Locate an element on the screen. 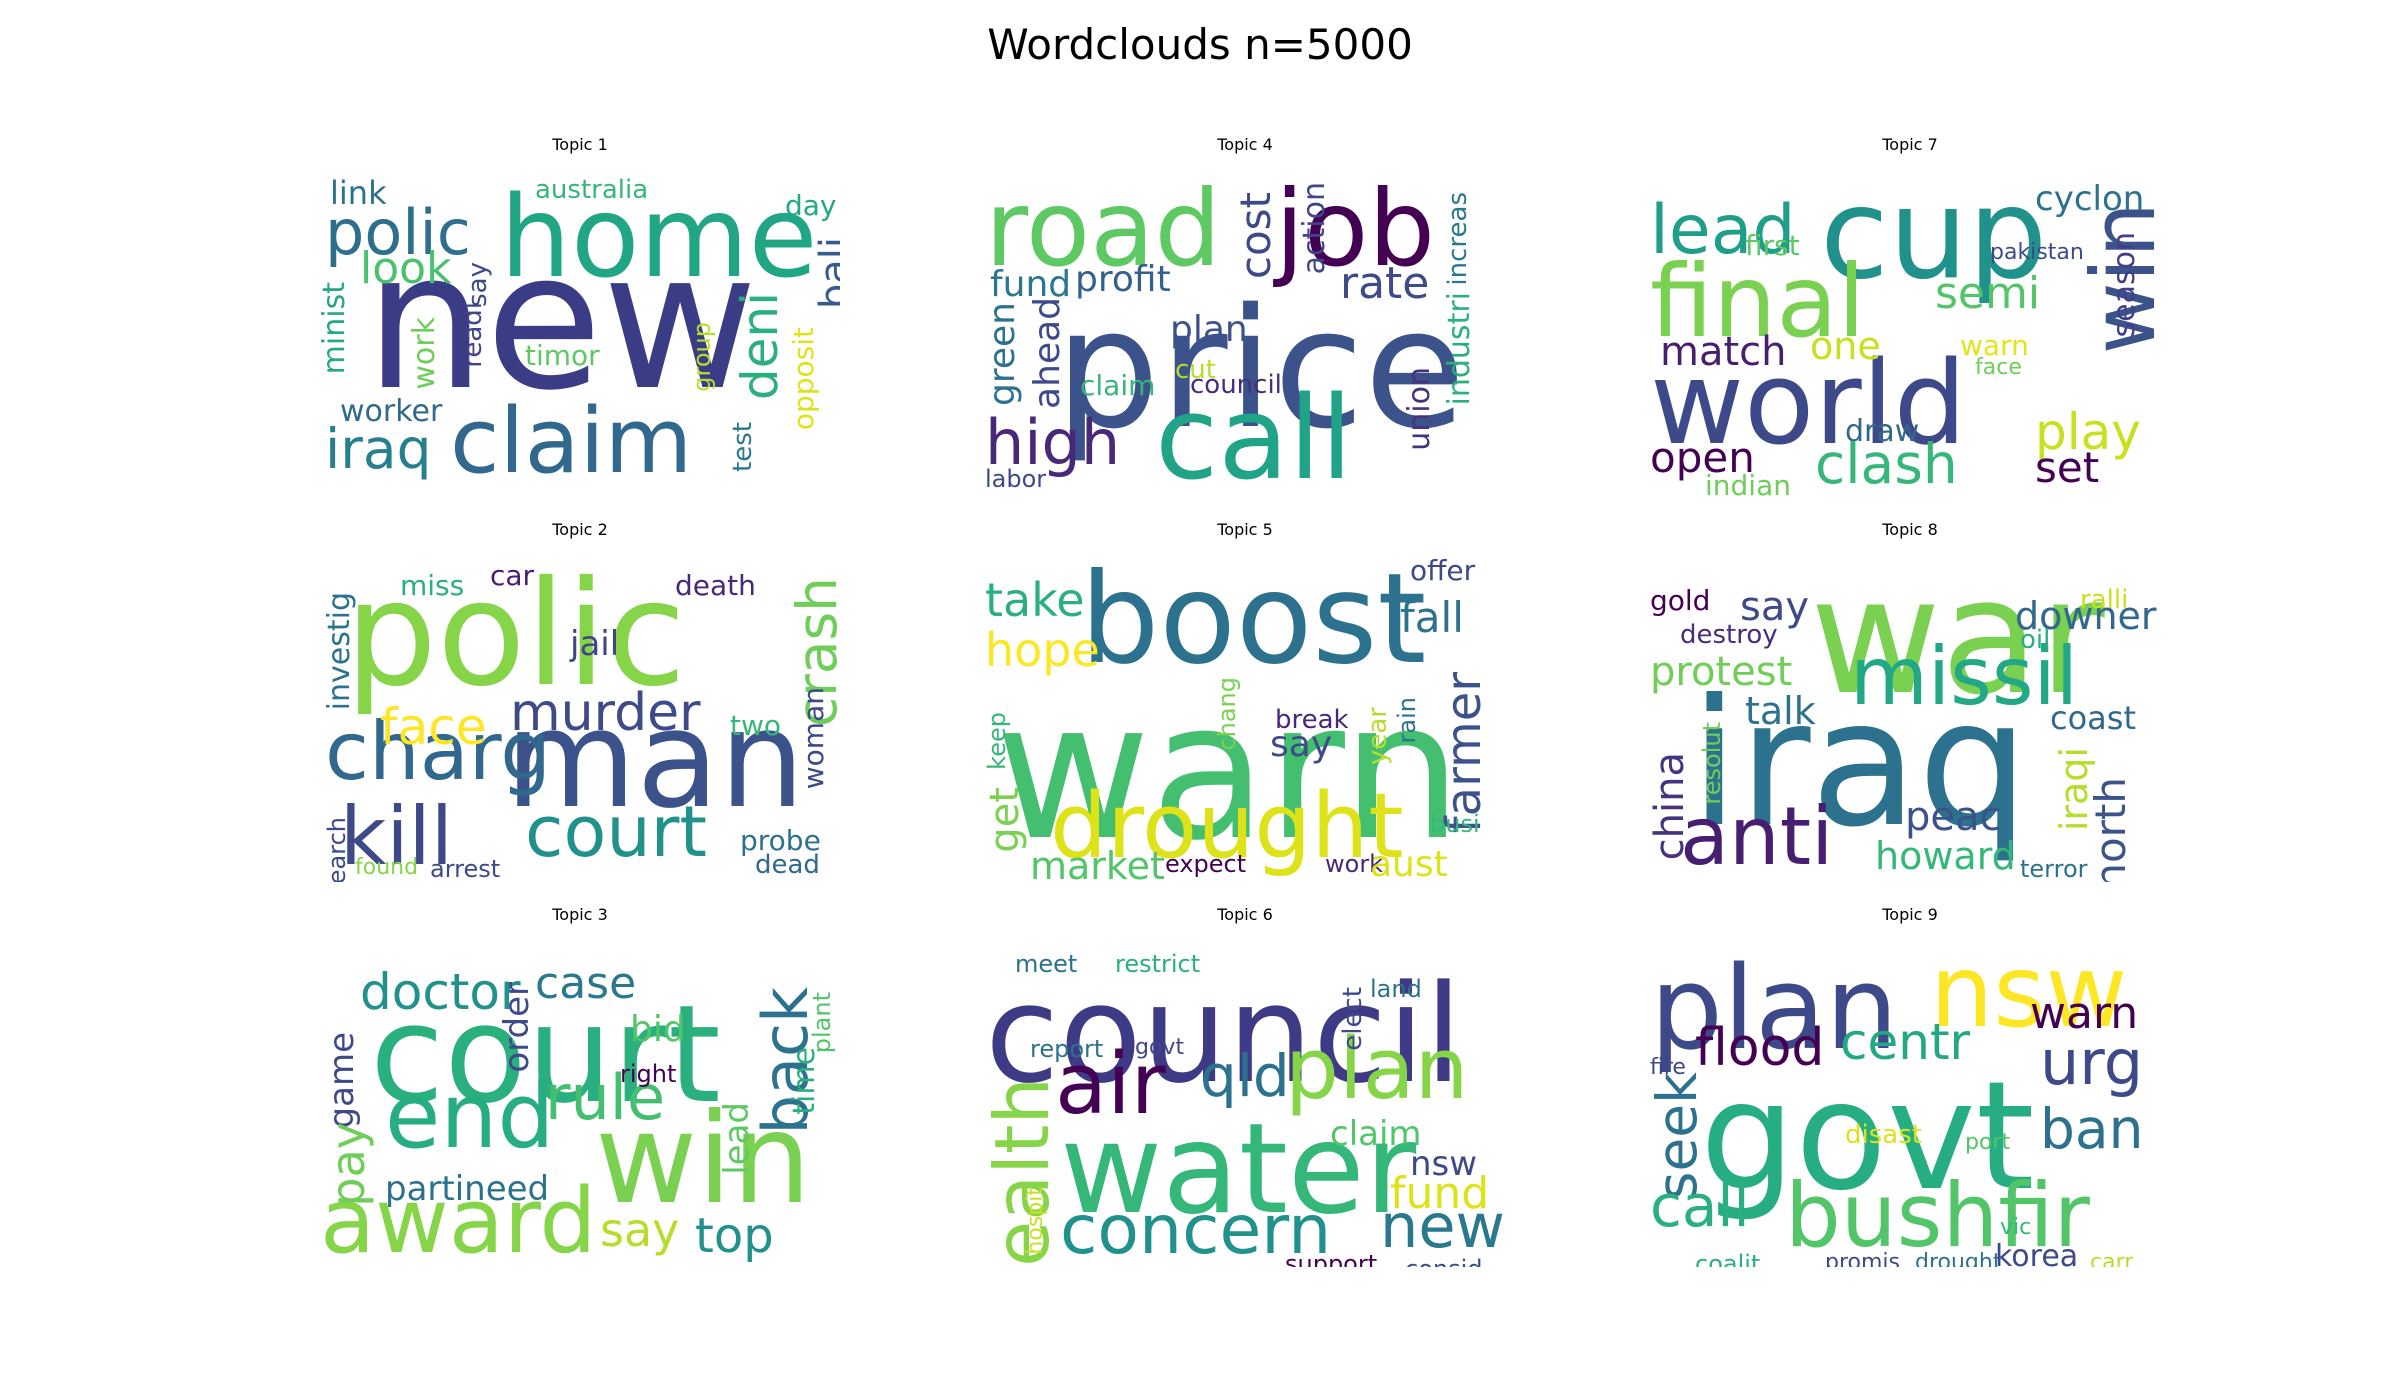 The width and height of the screenshot is (2400, 1400). panel-title: Topic 3 is located at coordinates (580, 914).